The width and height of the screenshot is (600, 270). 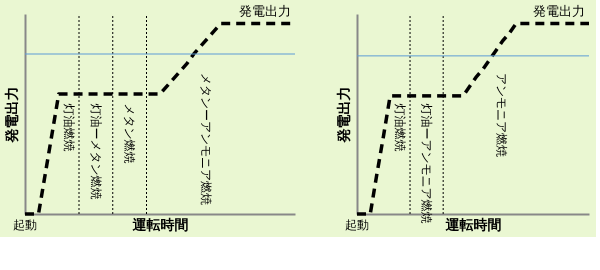 What do you see at coordinates (501, 115) in the screenshot?
I see `annotation: アンモニア燃焼` at bounding box center [501, 115].